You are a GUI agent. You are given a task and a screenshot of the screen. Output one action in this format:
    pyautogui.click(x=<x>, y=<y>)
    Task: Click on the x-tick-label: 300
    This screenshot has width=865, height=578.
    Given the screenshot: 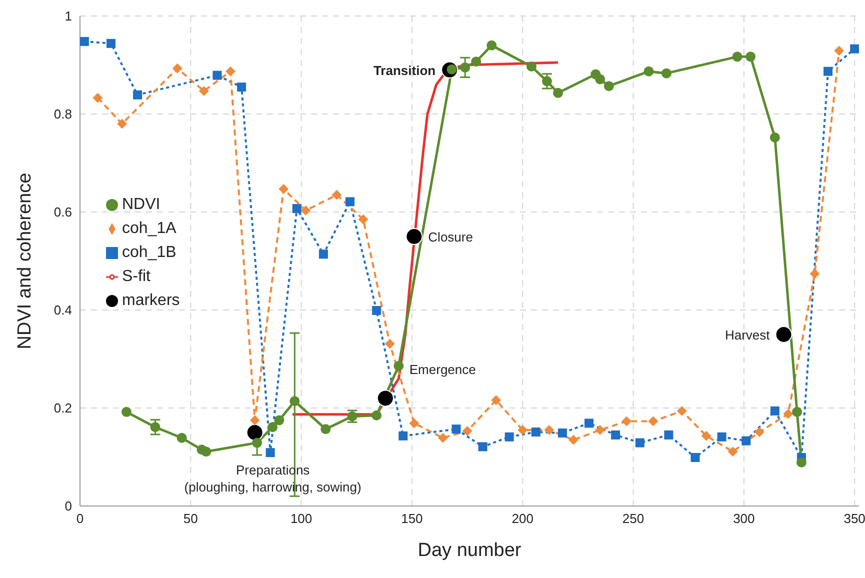 What is the action you would take?
    pyautogui.click(x=744, y=518)
    